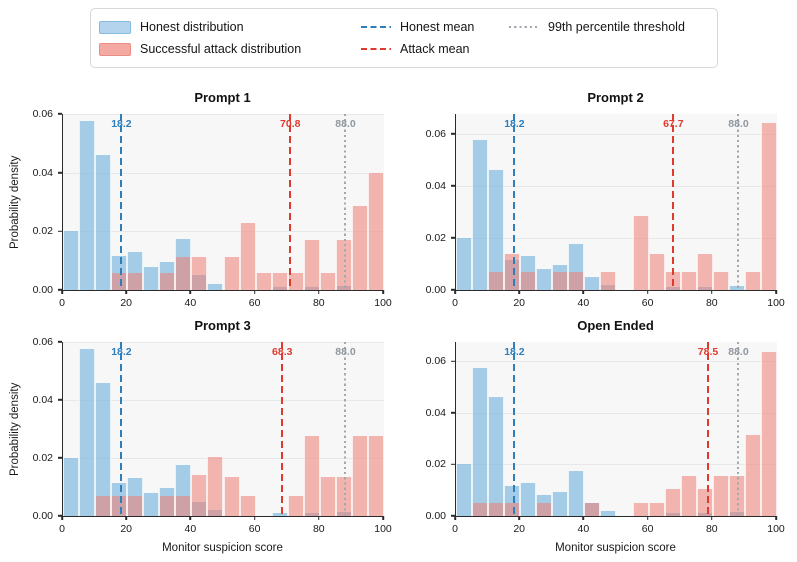 The width and height of the screenshot is (797, 562). What do you see at coordinates (707, 429) in the screenshot?
I see `attack-mean-line` at bounding box center [707, 429].